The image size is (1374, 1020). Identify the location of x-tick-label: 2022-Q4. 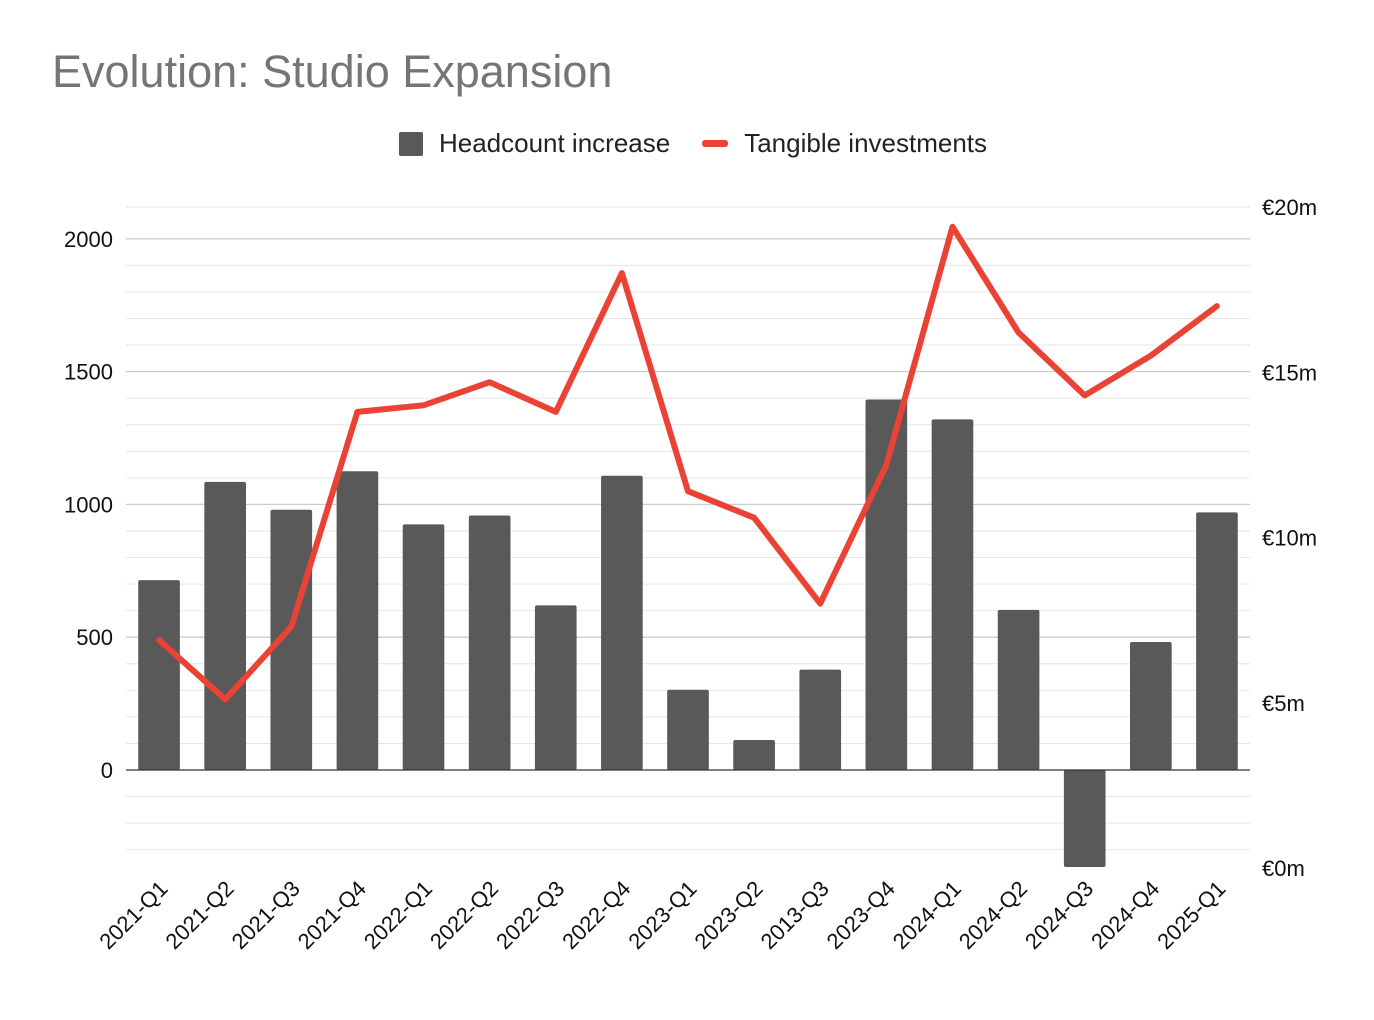
(596, 915).